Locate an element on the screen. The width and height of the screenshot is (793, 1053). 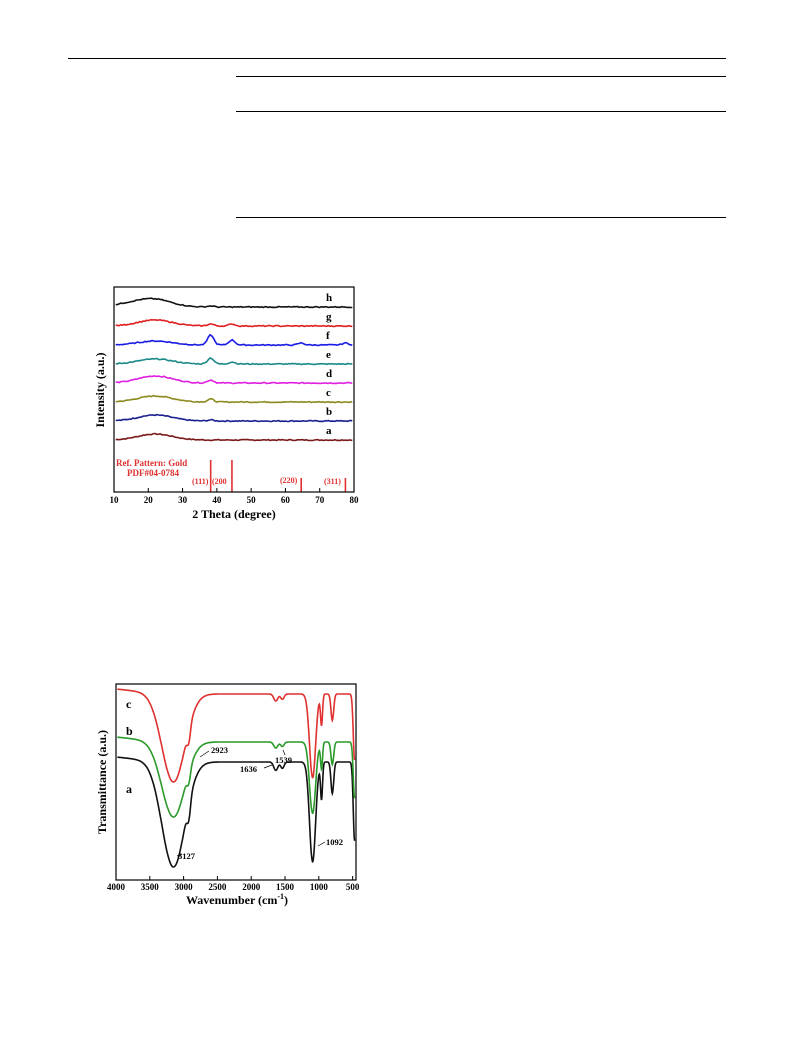
table-top-rule is located at coordinates (481, 76).